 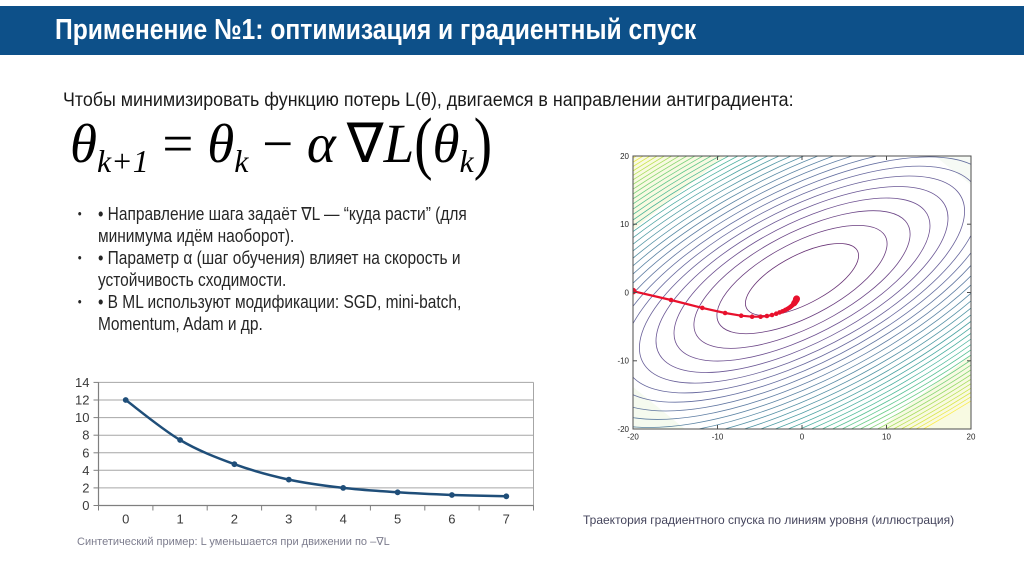 What do you see at coordinates (179, 519) in the screenshot?
I see `svg-text: 1` at bounding box center [179, 519].